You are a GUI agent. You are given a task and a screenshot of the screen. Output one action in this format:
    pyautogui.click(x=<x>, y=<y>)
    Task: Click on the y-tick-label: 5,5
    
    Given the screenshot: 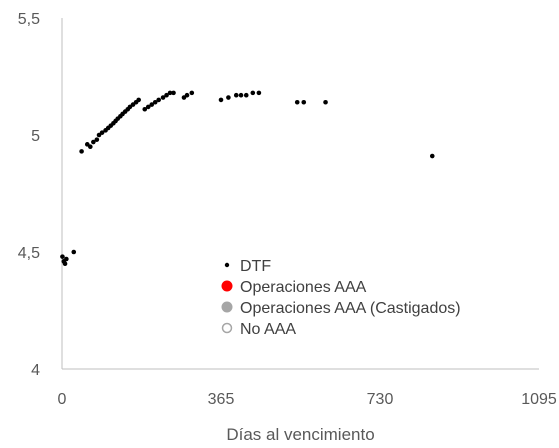 What is the action you would take?
    pyautogui.click(x=29, y=19)
    